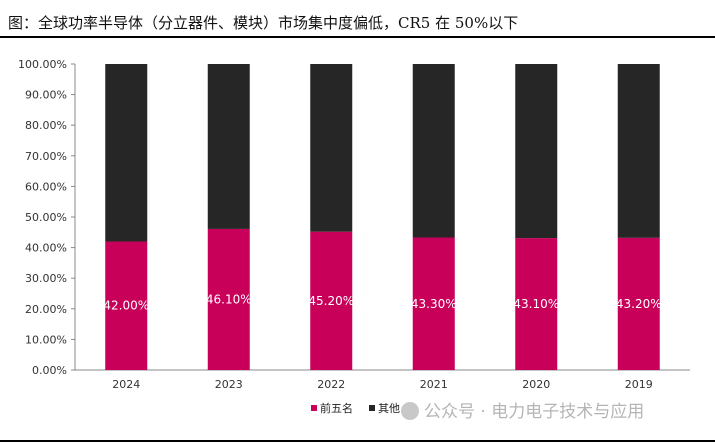 The height and width of the screenshot is (443, 715). I want to click on y-tick-label: 100.00%, so click(42, 64).